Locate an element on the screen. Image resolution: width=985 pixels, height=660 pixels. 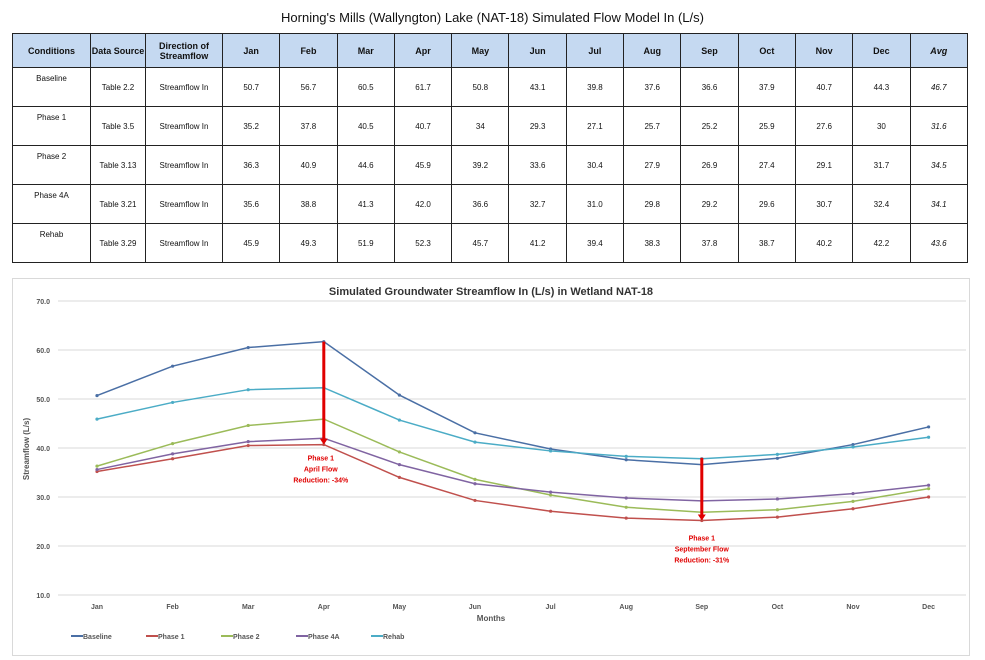
column-header: Jan is located at coordinates (251, 50).